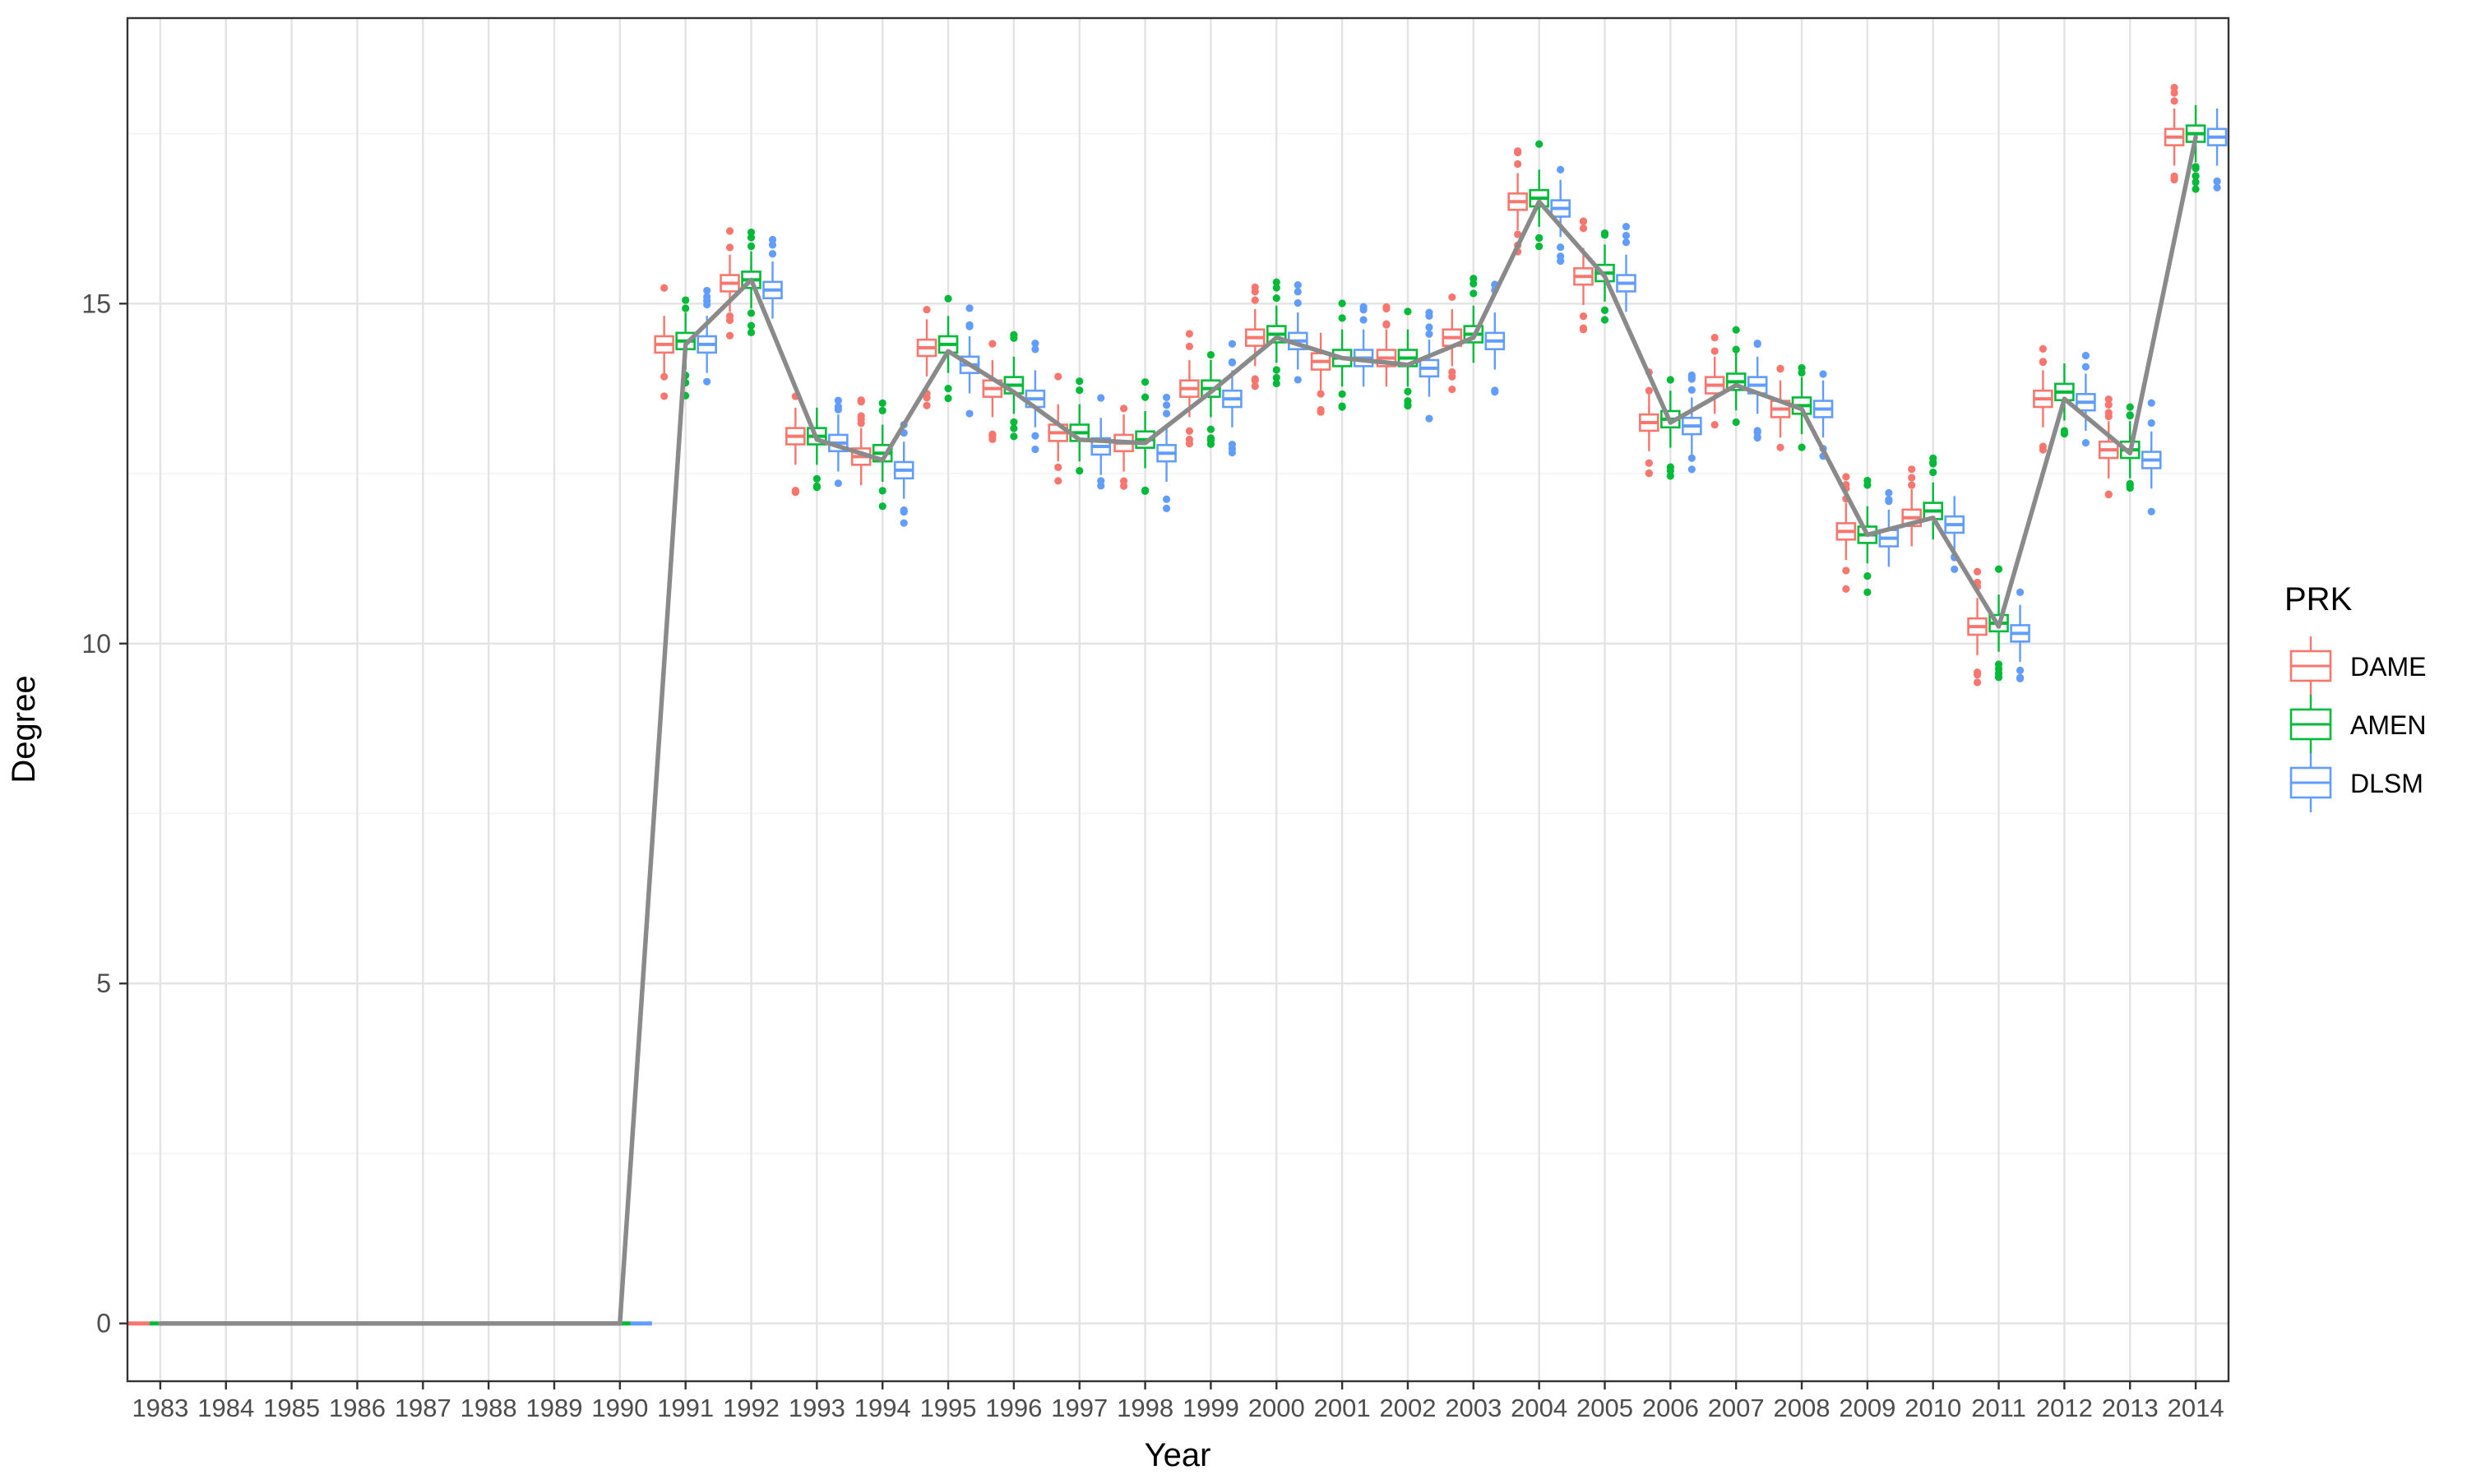 This screenshot has height=1484, width=2467. I want to click on box-dame-2000, so click(1255, 337).